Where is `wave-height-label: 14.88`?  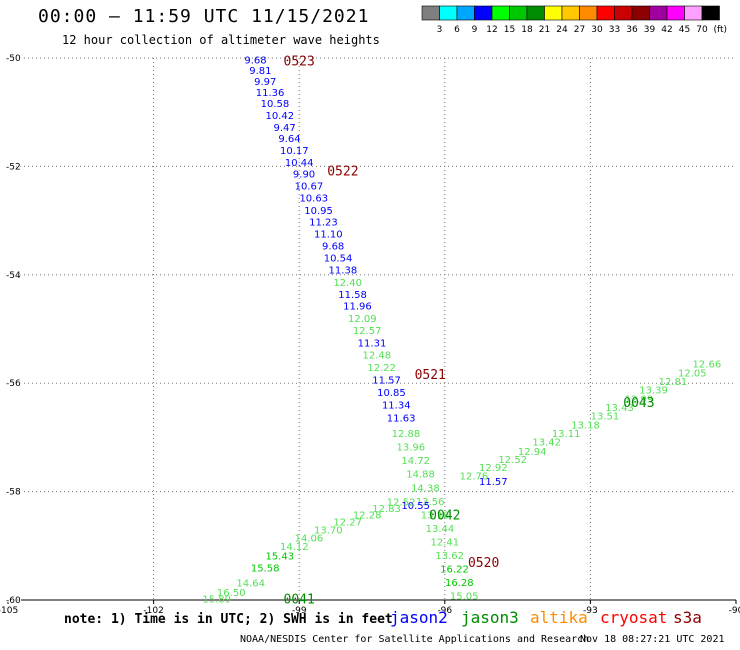 wave-height-label: 14.88 is located at coordinates (420, 475).